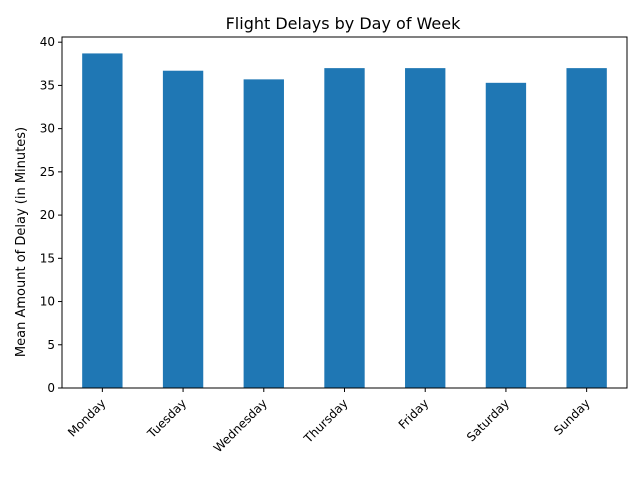  What do you see at coordinates (263, 234) in the screenshot?
I see `bar-wednesday` at bounding box center [263, 234].